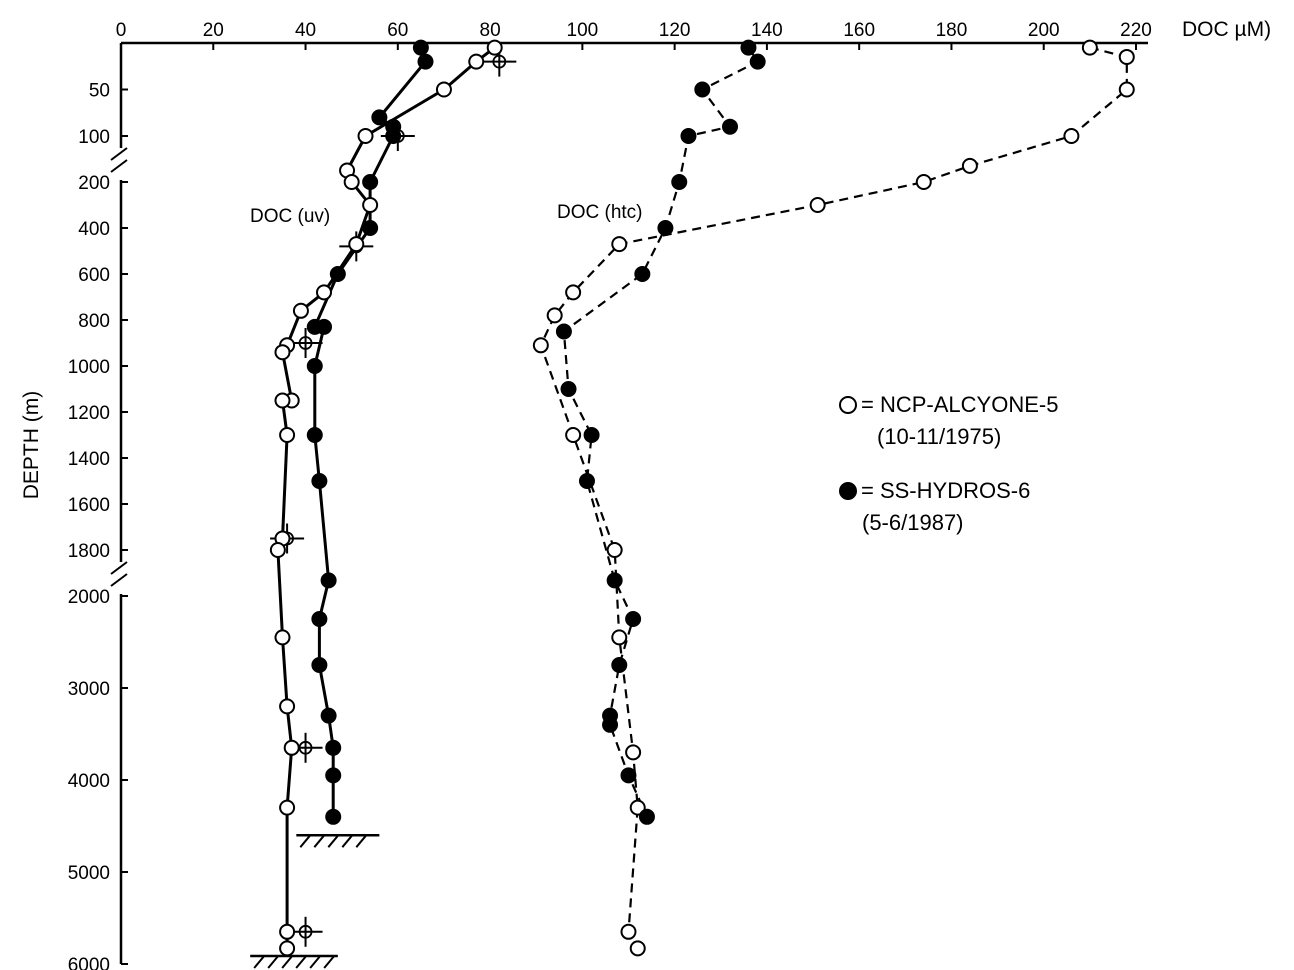 This screenshot has width=1294, height=970. What do you see at coordinates (99, 91) in the screenshot?
I see `y-tick-label: 50` at bounding box center [99, 91].